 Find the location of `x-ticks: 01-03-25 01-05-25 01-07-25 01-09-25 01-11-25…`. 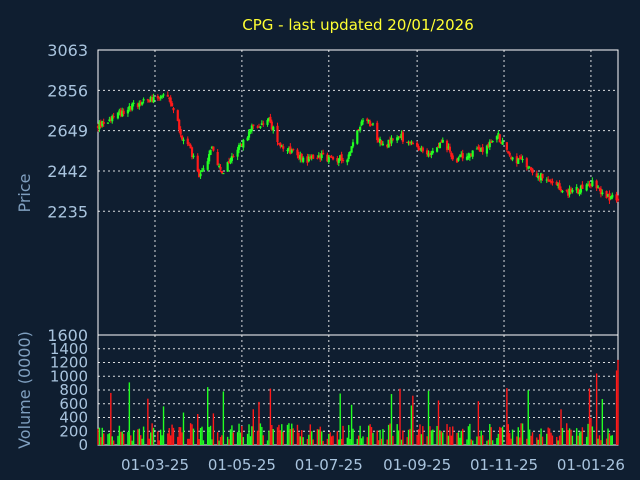

x-ticks: 01-03-25 01-05-25 01-07-25 01-09-25 01-11-25… is located at coordinates (373, 465).